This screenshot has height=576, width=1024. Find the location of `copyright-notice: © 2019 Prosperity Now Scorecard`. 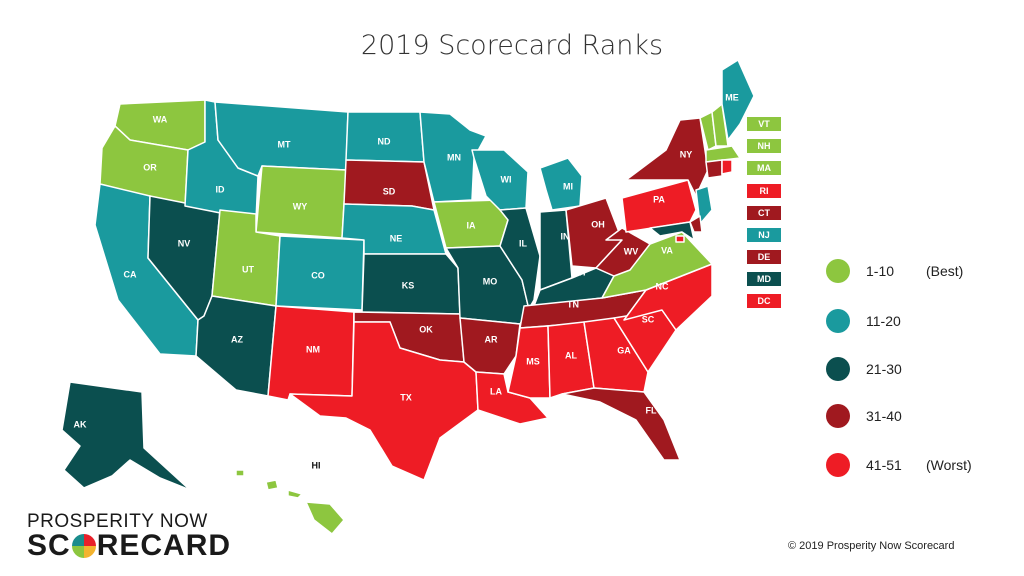

copyright-notice: © 2019 Prosperity Now Scorecard is located at coordinates (871, 546).